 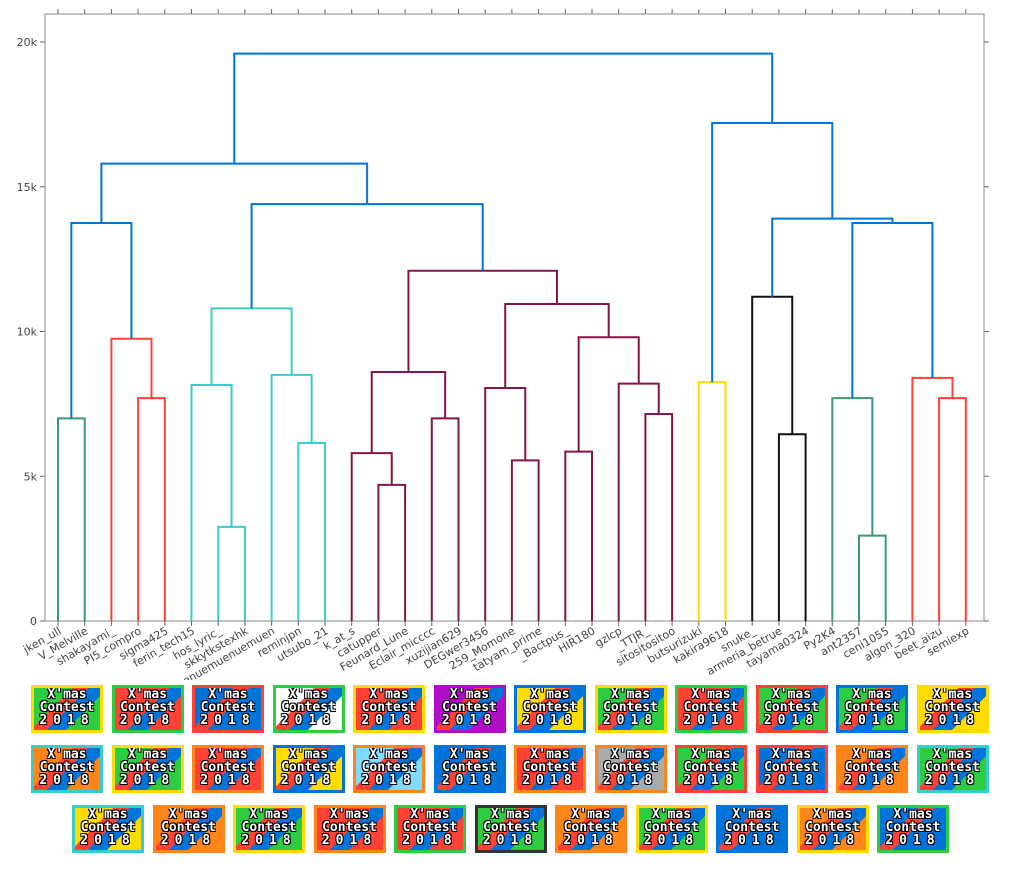 What do you see at coordinates (31, 476) in the screenshot?
I see `y-tick-label: 5k` at bounding box center [31, 476].